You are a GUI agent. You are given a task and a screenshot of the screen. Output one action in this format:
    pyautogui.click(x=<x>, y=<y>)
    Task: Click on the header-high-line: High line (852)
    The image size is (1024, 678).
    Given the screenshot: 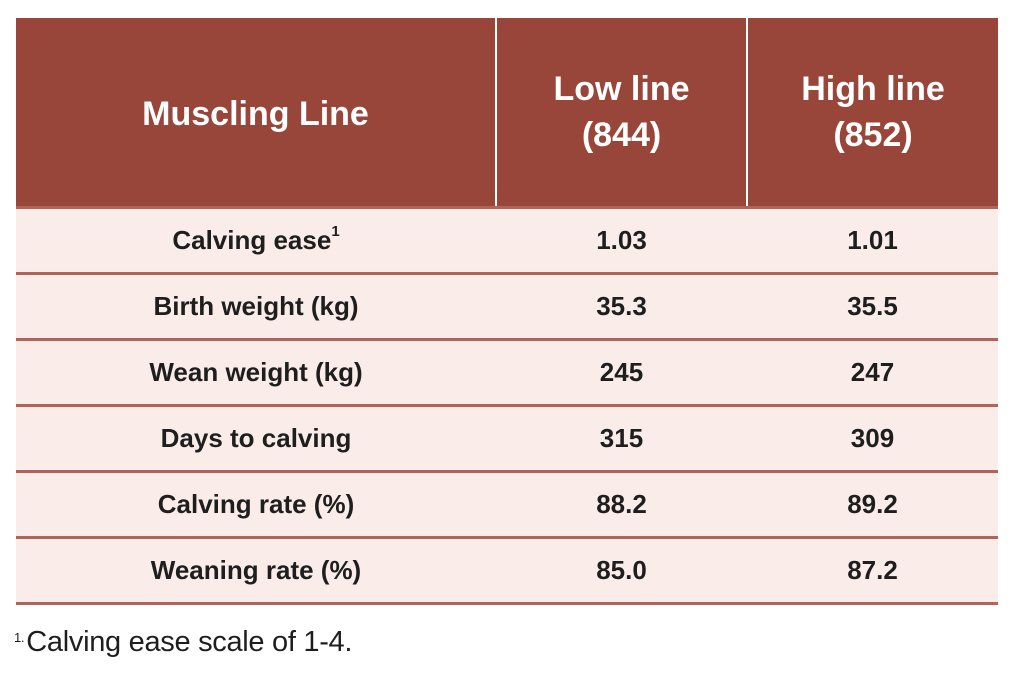 What is the action you would take?
    pyautogui.click(x=872, y=113)
    